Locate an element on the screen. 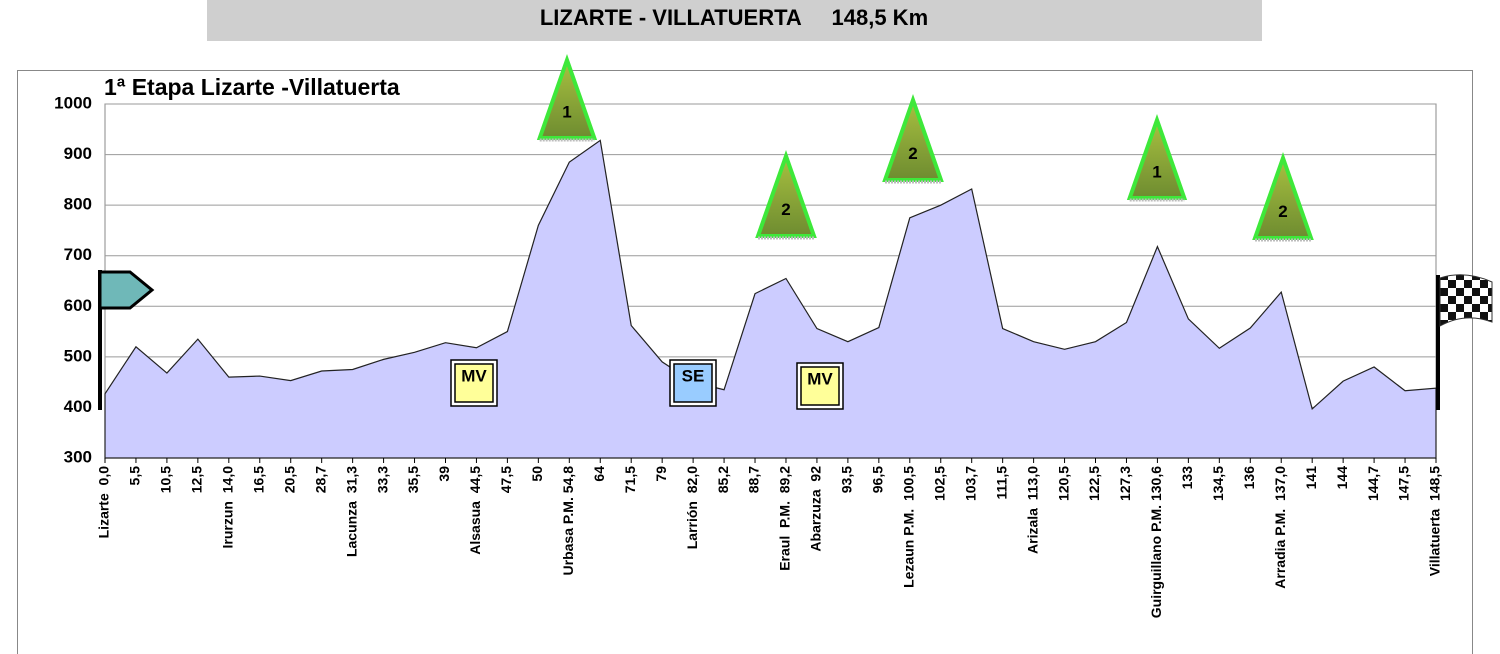 This screenshot has height=654, width=1500. x-tick-label: Larrión 82,0 is located at coordinates (692, 507).